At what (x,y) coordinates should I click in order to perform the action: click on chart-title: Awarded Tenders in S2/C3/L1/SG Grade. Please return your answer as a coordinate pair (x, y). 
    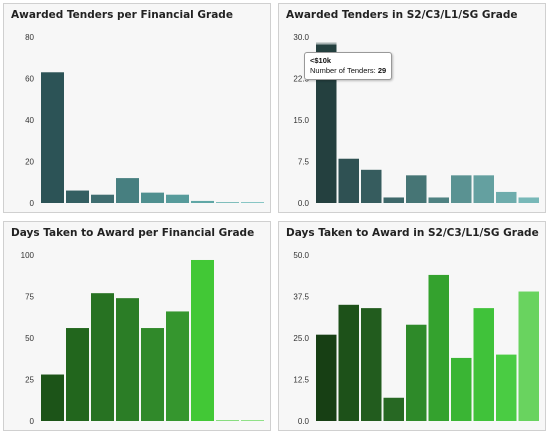
    Looking at the image, I should click on (402, 15).